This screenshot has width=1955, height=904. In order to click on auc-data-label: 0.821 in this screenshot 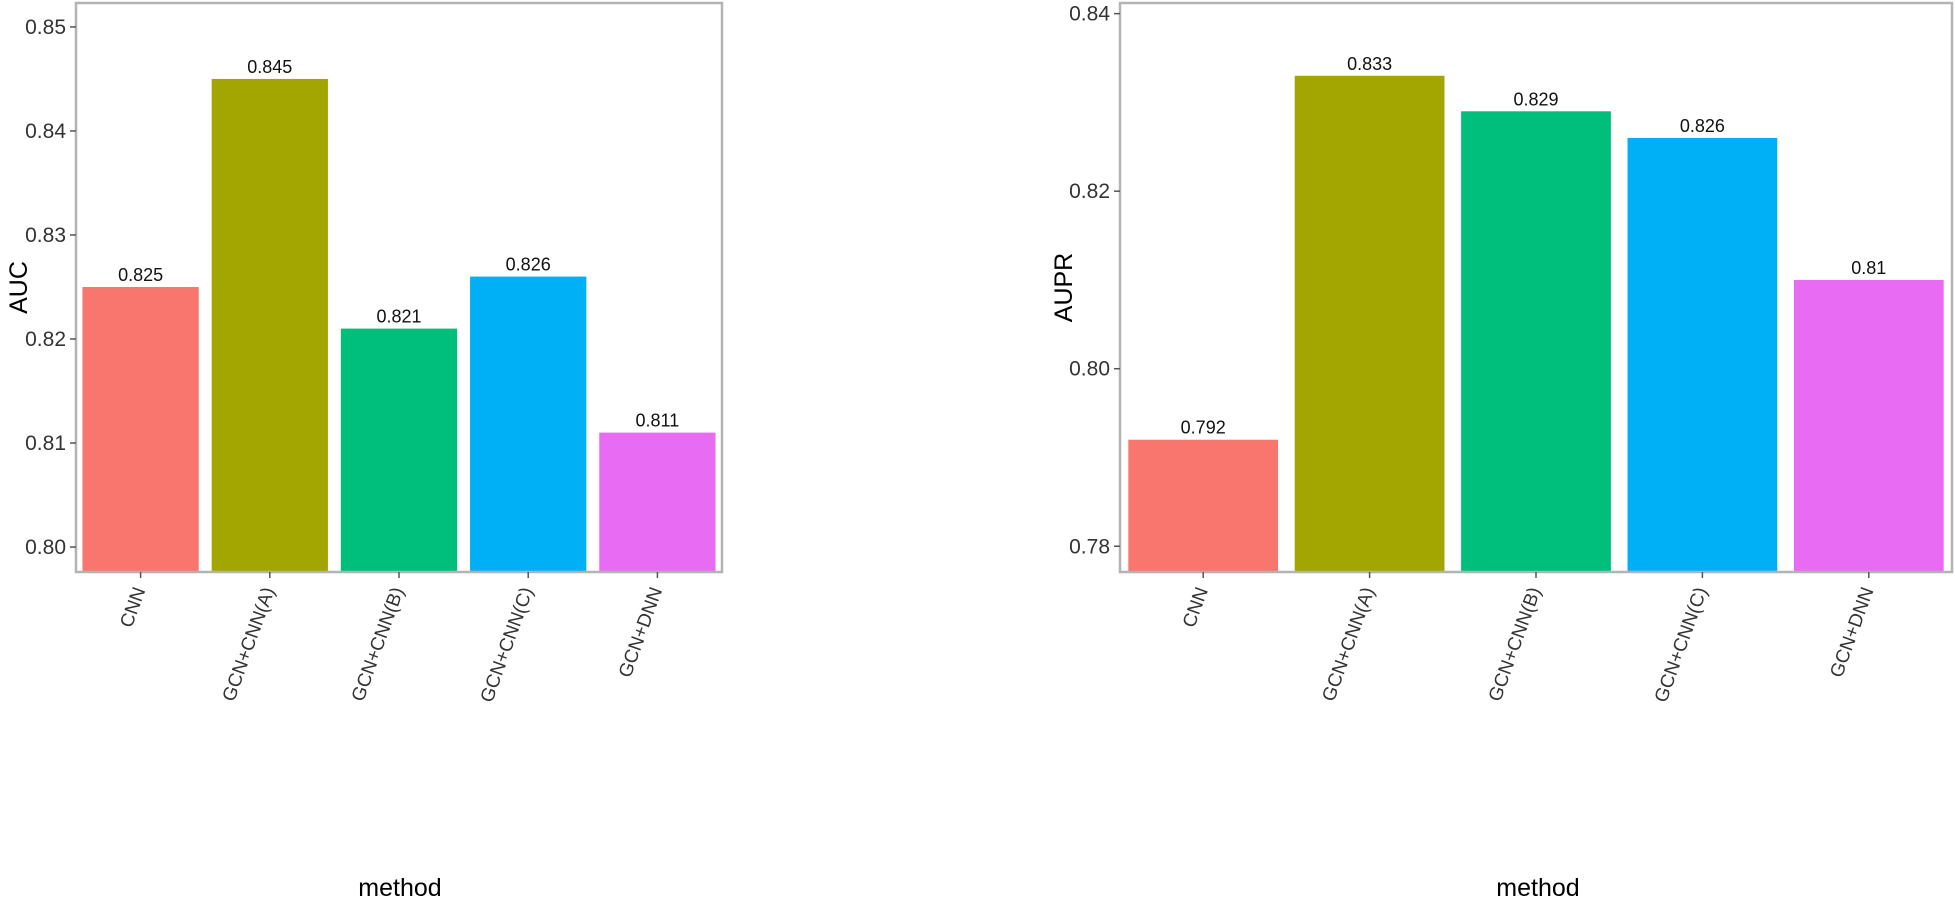, I will do `click(398, 317)`.